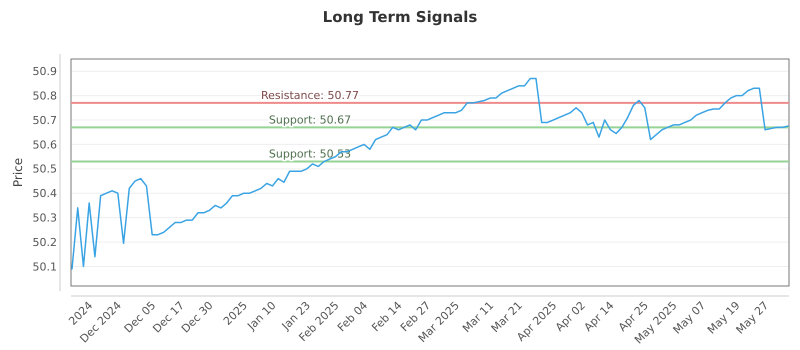  What do you see at coordinates (44, 169) in the screenshot?
I see `y-tick-label: 50.5` at bounding box center [44, 169].